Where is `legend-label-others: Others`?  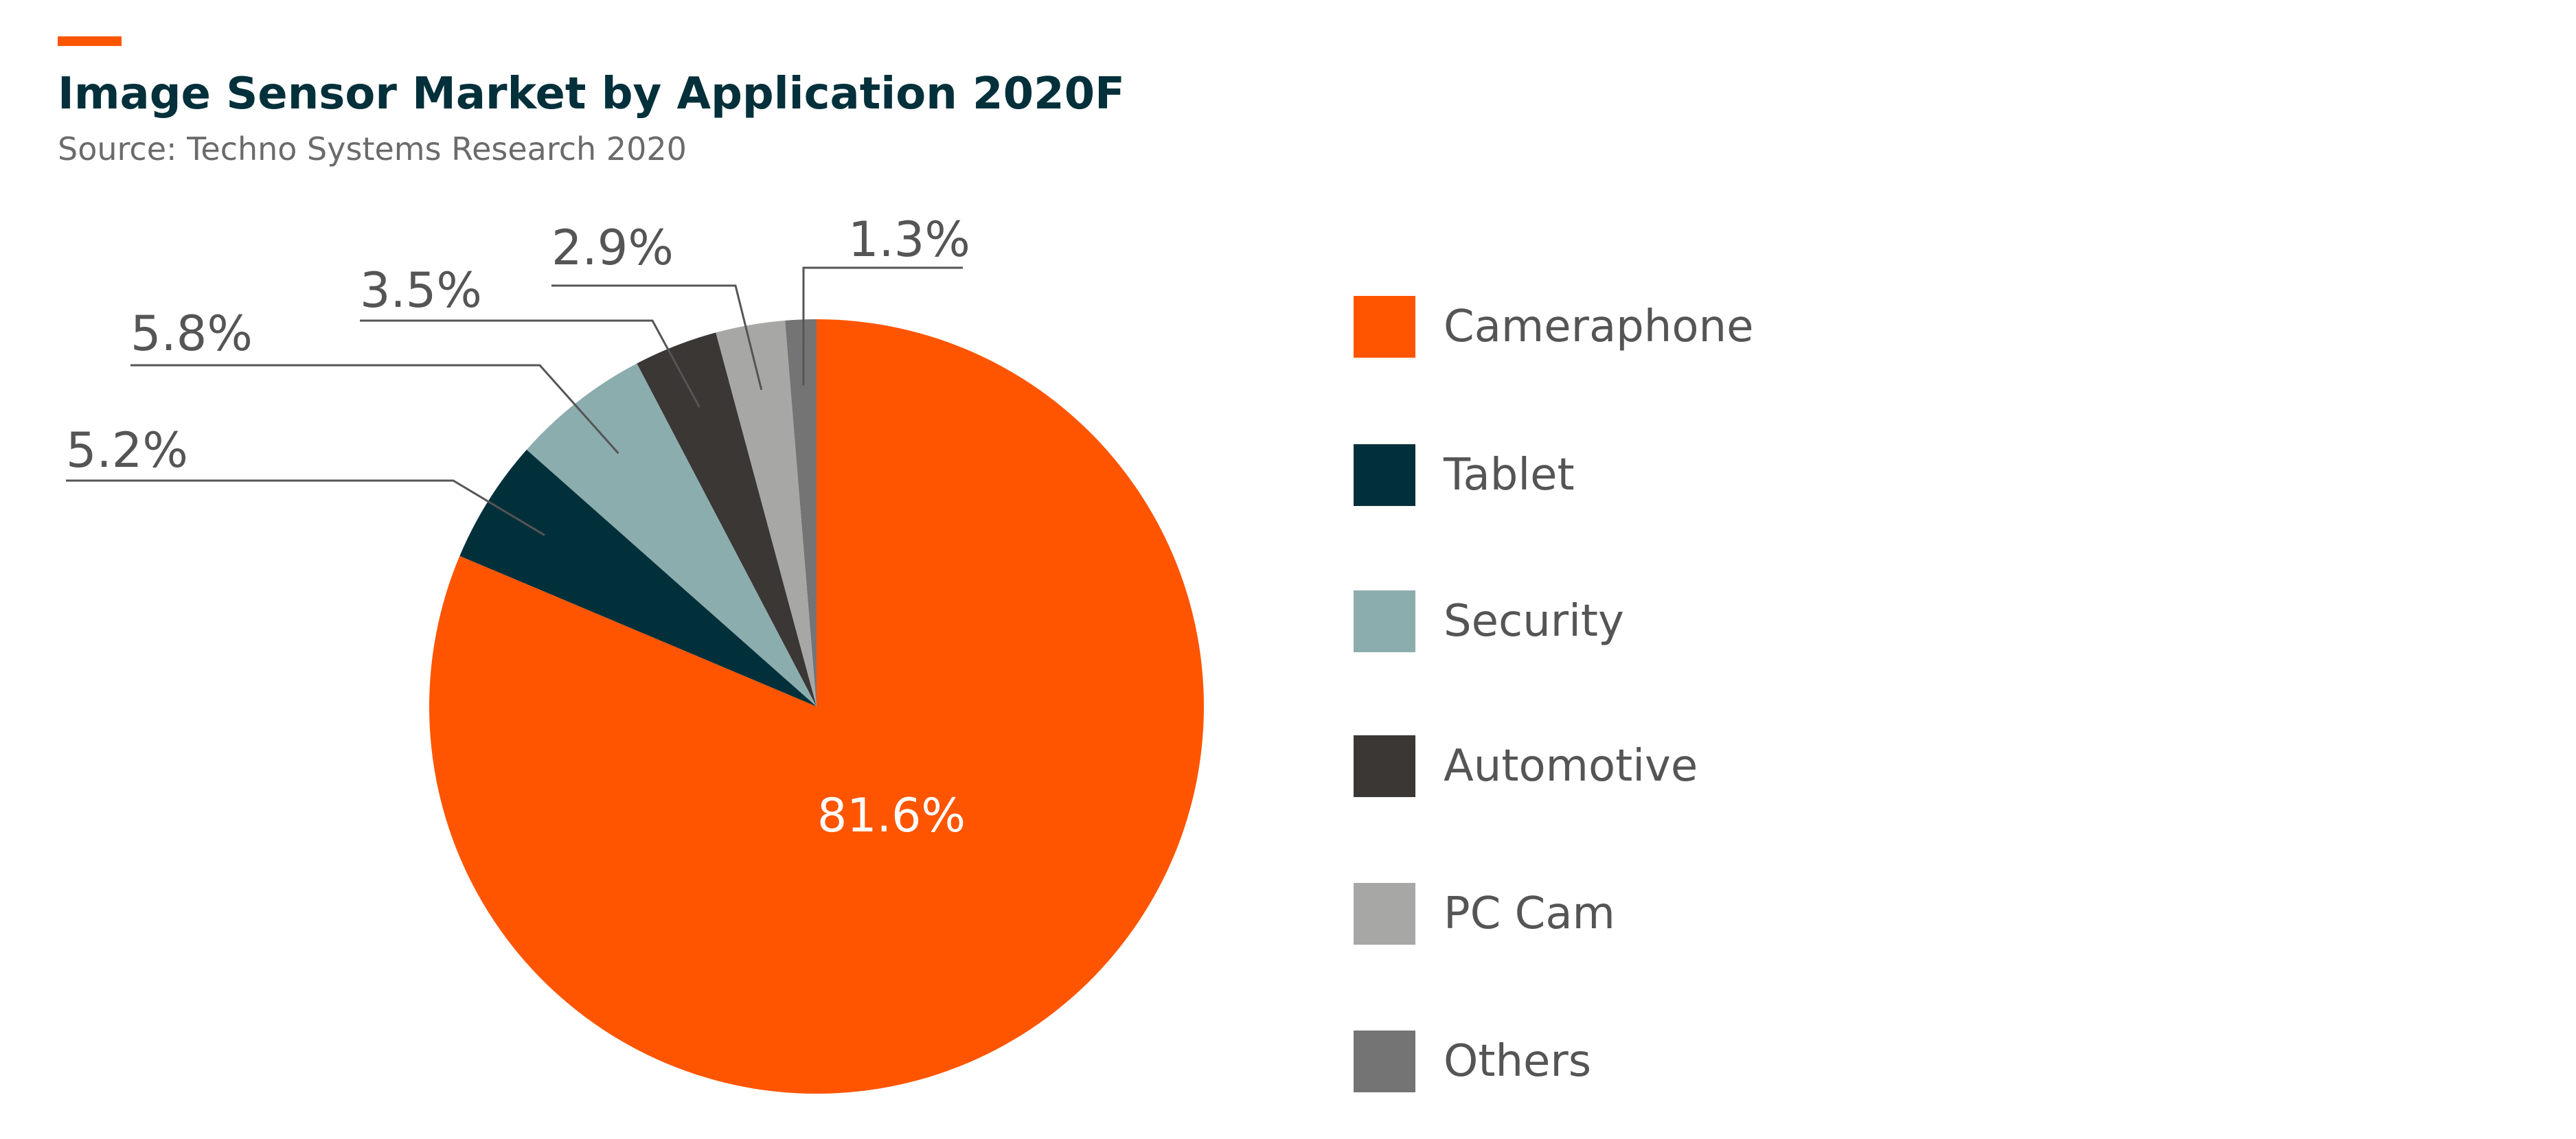 legend-label-others: Others is located at coordinates (1518, 1061).